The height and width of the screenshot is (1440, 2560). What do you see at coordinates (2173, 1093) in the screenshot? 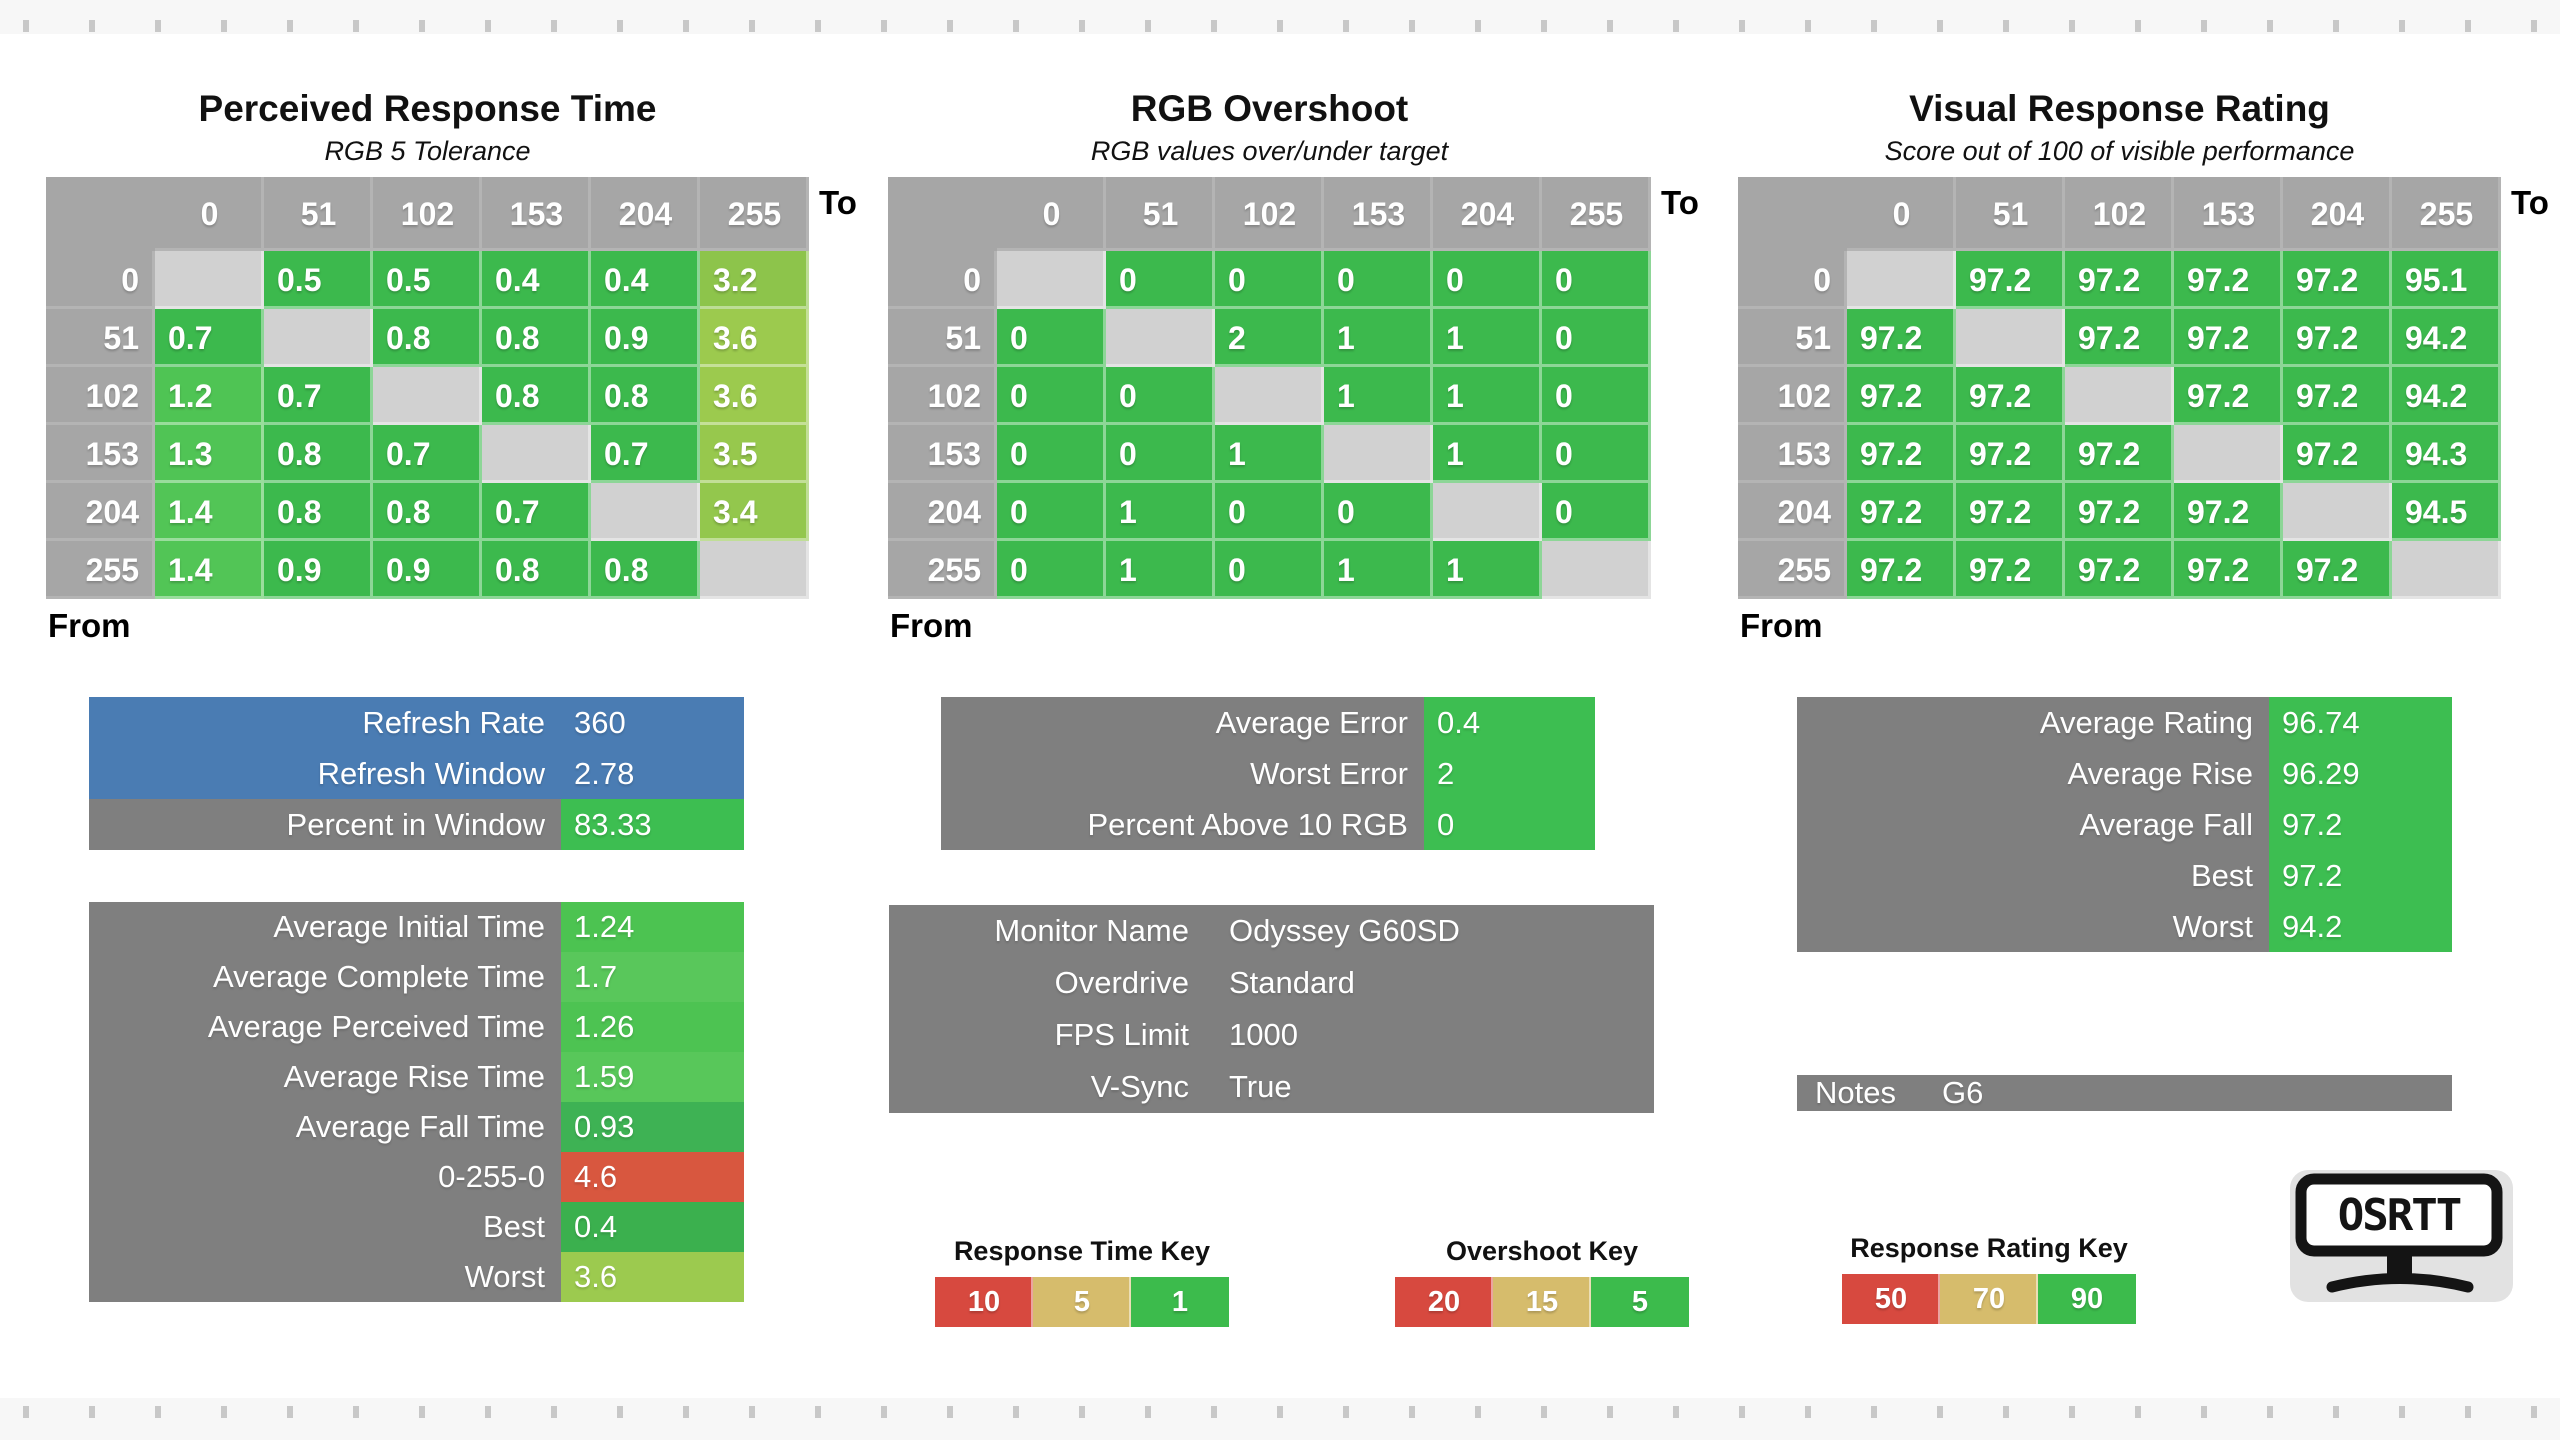
I see `panel-value: G6` at bounding box center [2173, 1093].